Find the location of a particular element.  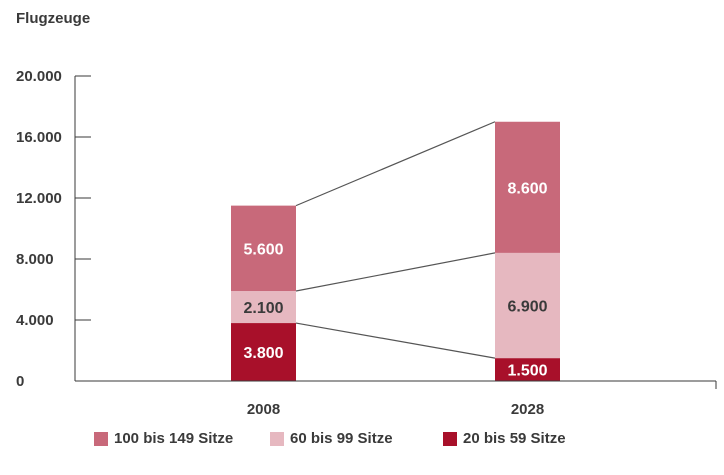

y-tick-label: 20.000 is located at coordinates (39, 76).